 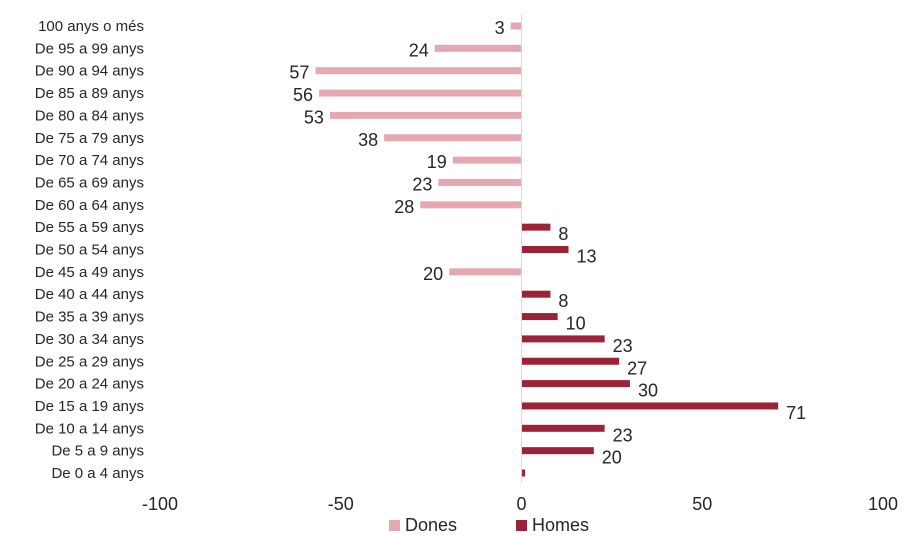 What do you see at coordinates (702, 504) in the screenshot?
I see `x-tick-label: 50` at bounding box center [702, 504].